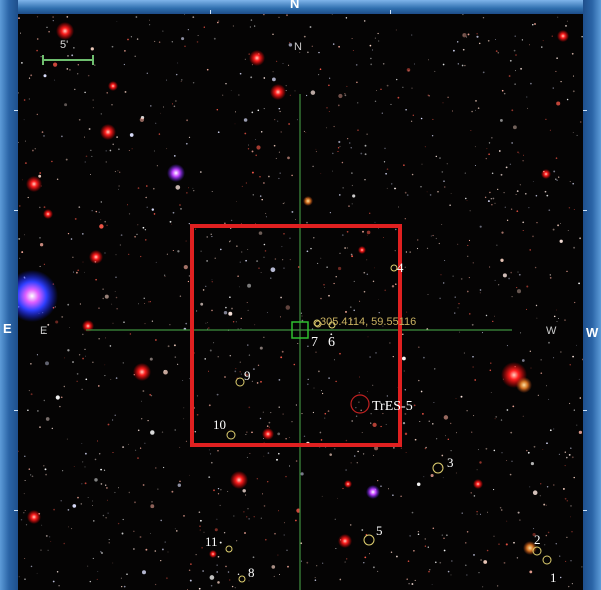 This screenshot has width=601, height=590. Describe the element at coordinates (360, 404) in the screenshot. I see `target-ring` at that location.